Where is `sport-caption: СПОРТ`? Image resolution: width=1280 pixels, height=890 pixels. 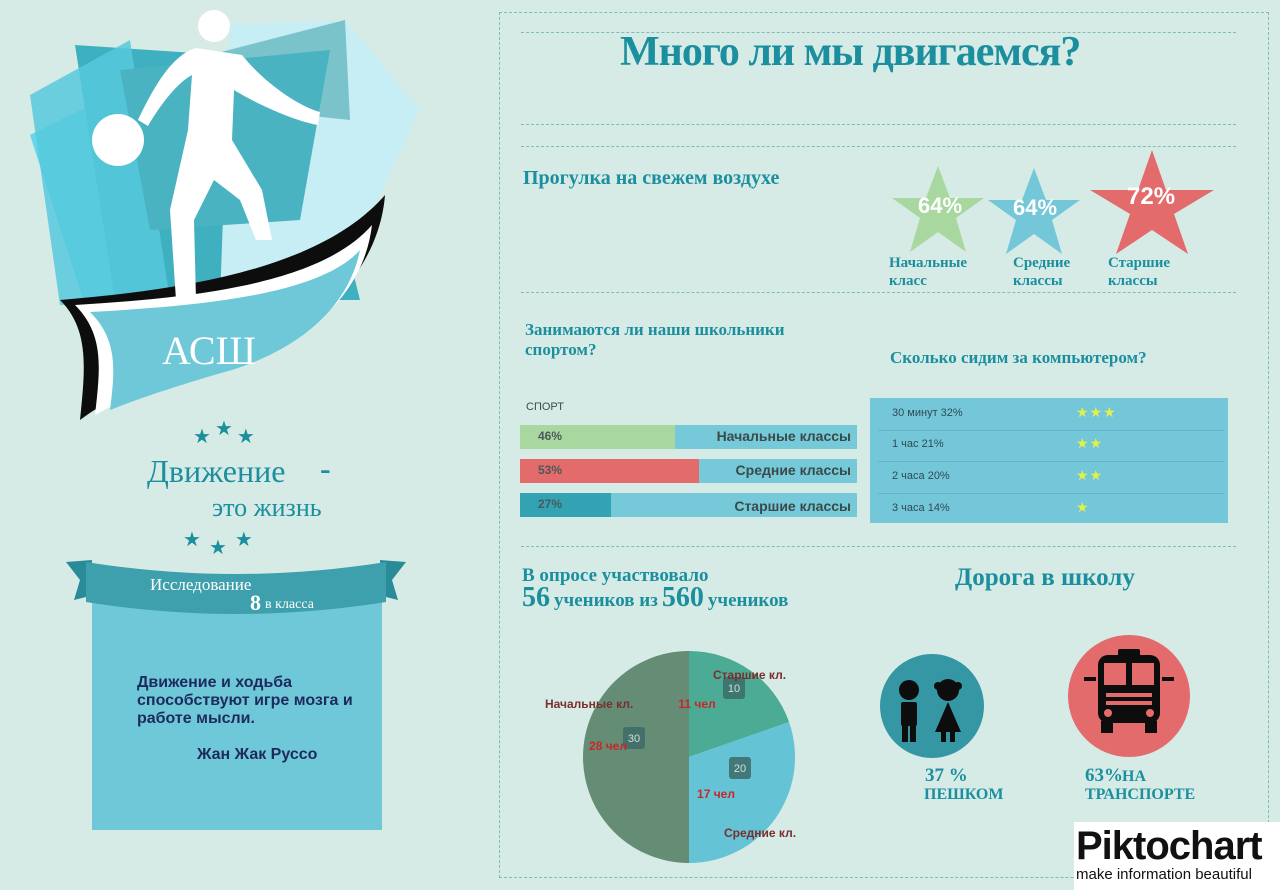
sport-caption: СПОРТ is located at coordinates (545, 407).